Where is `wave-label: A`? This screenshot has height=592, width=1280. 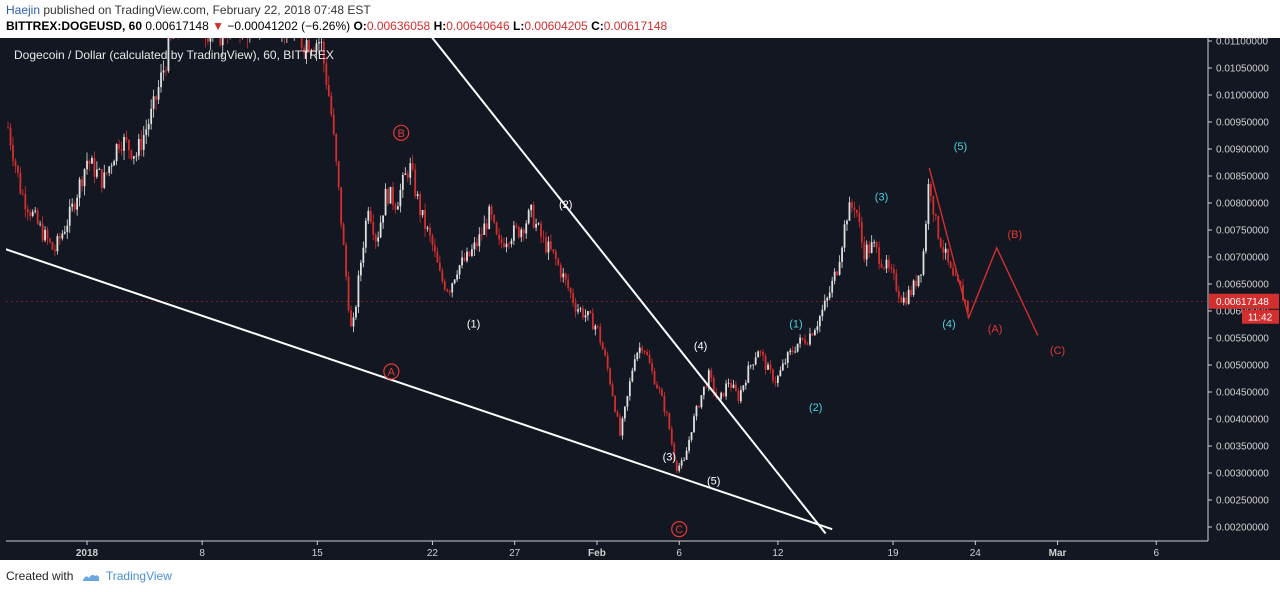 wave-label: A is located at coordinates (392, 372).